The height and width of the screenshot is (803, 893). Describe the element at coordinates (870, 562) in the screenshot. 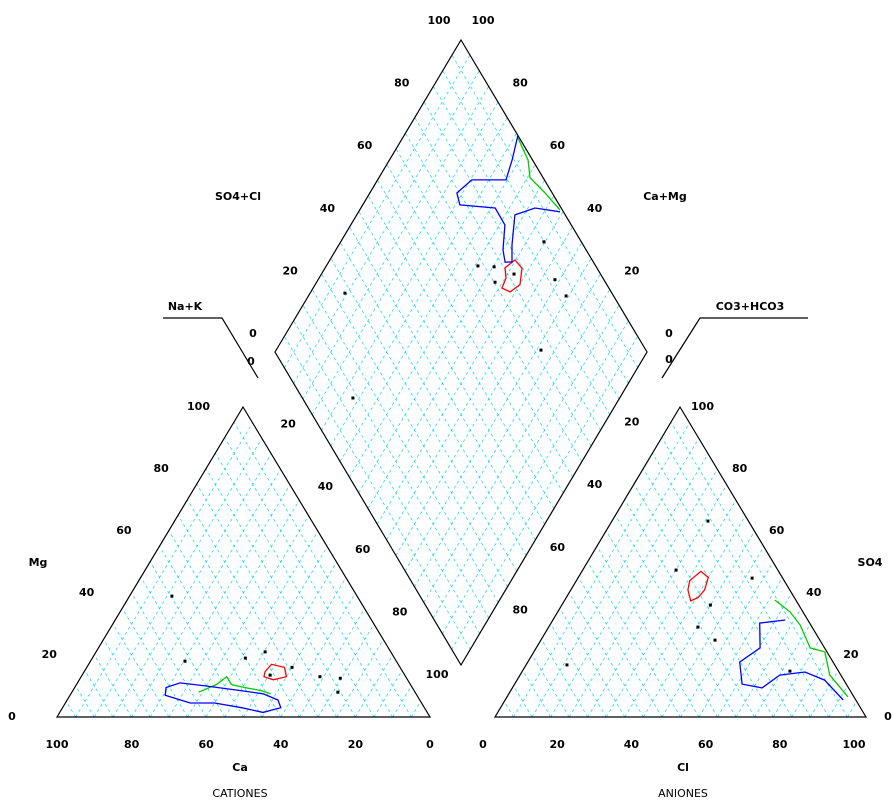

I see `axis-label: SO4` at that location.